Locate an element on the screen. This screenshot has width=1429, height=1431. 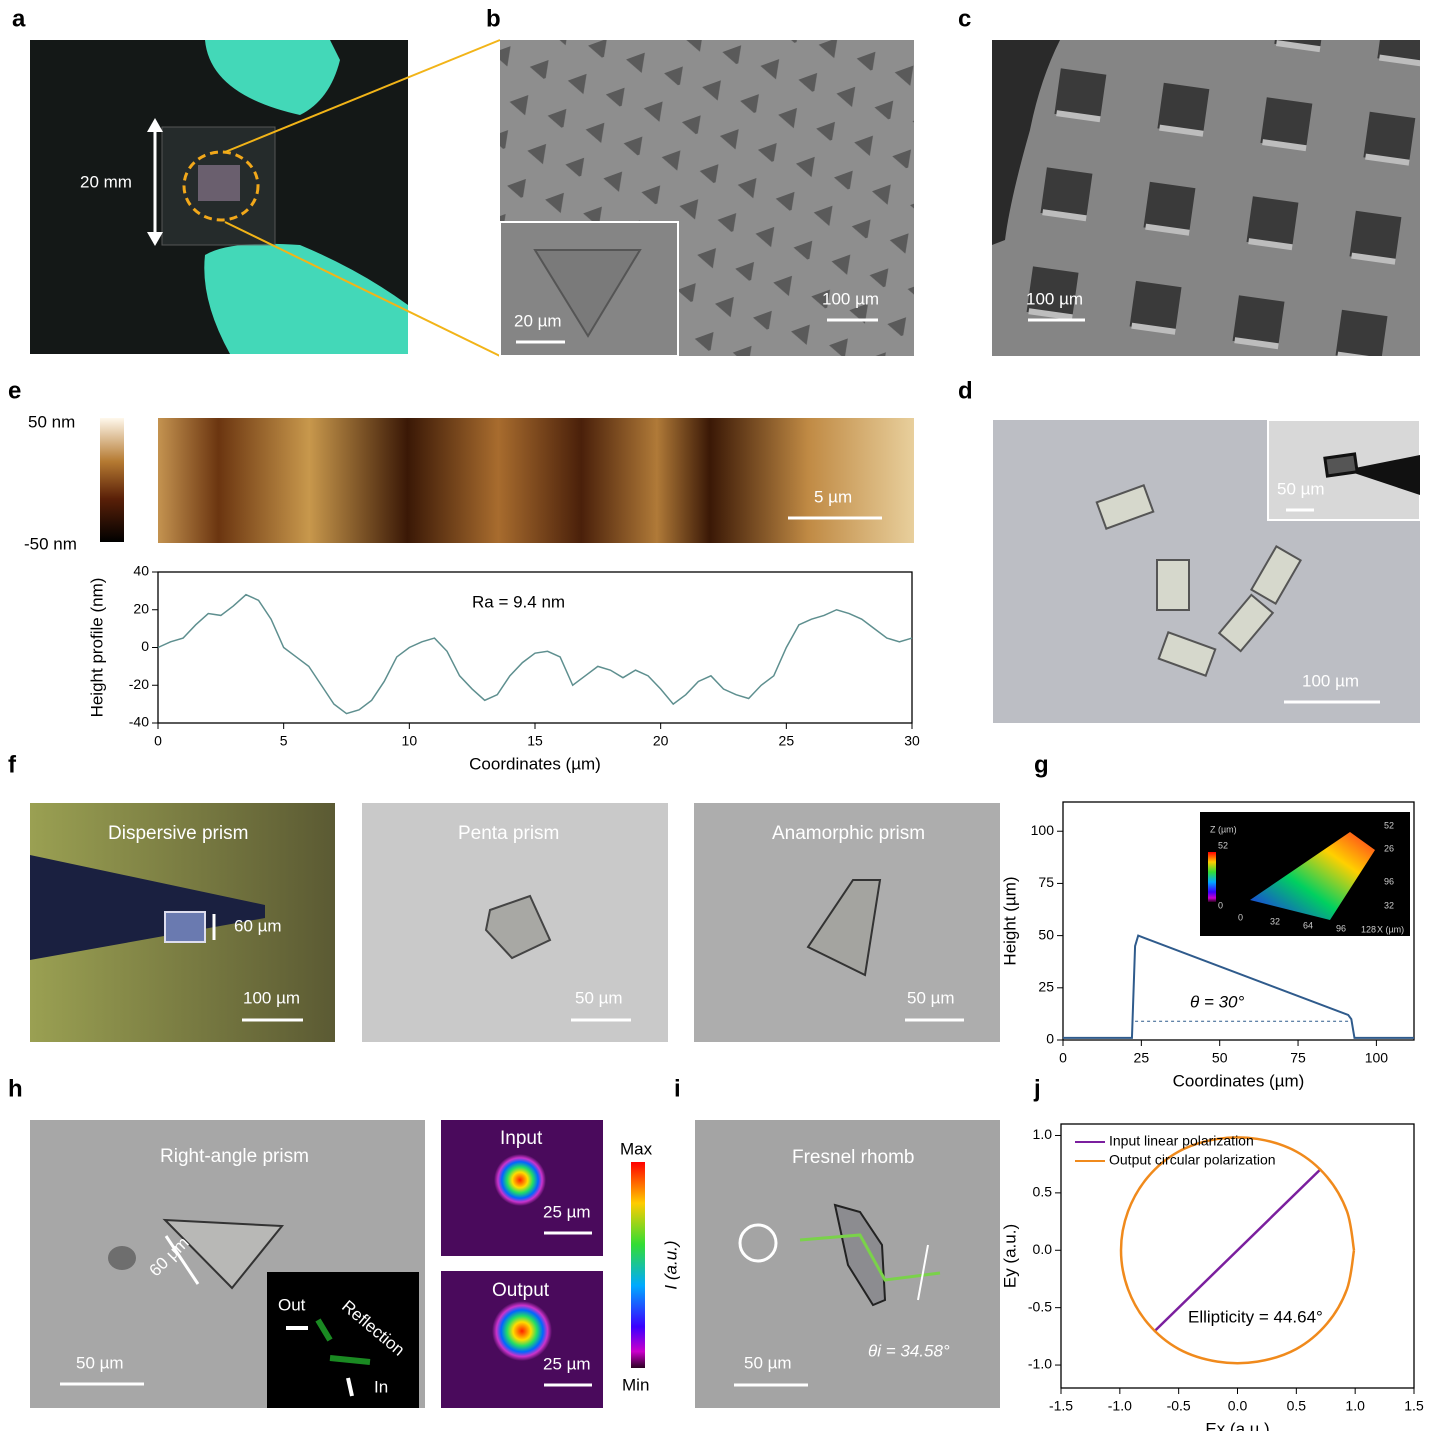
y-axis-label: Height profile (nm) is located at coordinates (96, 648).